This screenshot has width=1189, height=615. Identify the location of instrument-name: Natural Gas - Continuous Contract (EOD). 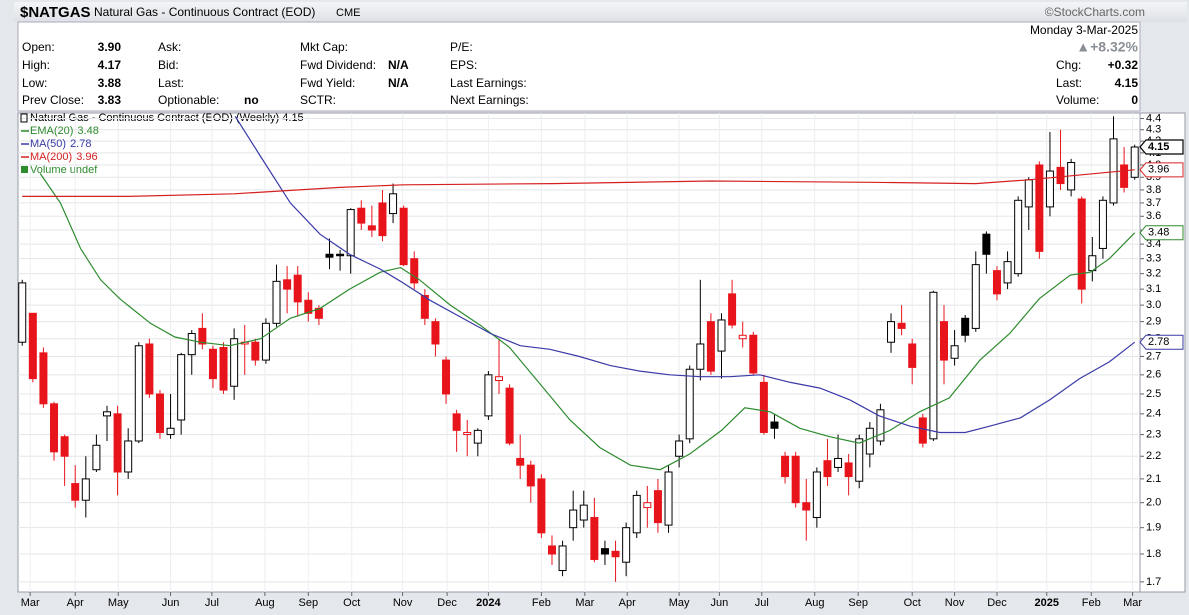
(204, 12).